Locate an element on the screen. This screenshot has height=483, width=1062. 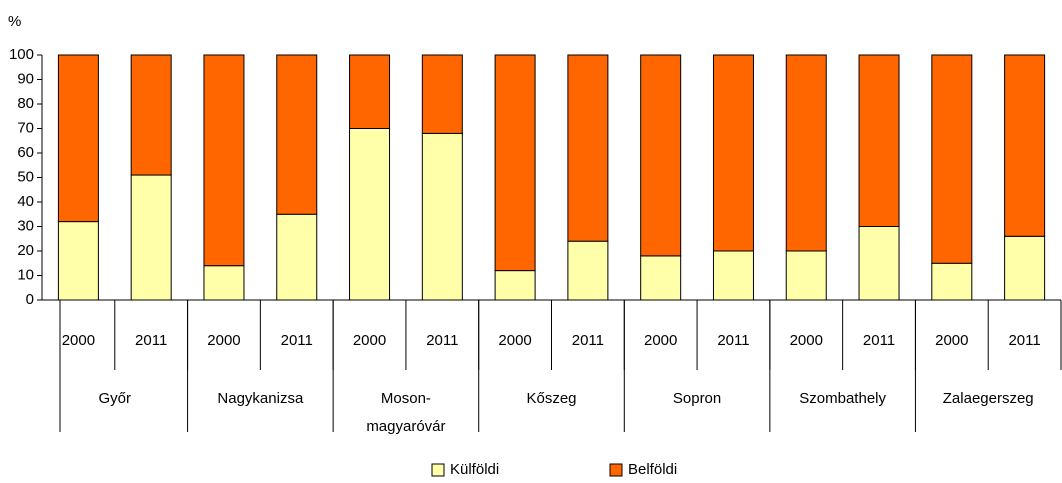
y-tick-label: 60 is located at coordinates (25, 152).